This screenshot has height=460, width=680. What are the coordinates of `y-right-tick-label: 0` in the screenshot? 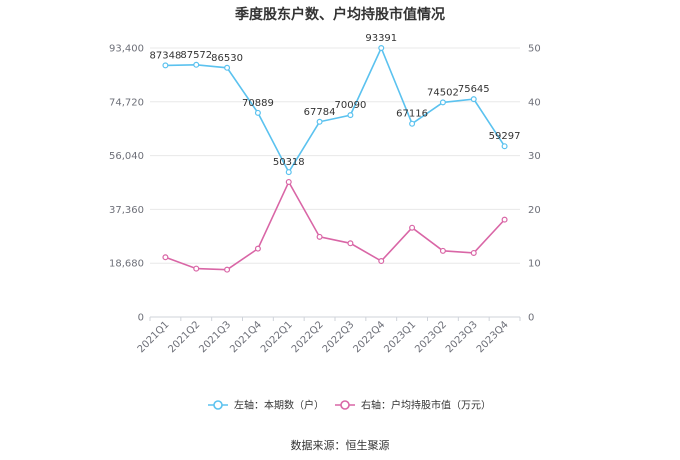 It's located at (531, 318).